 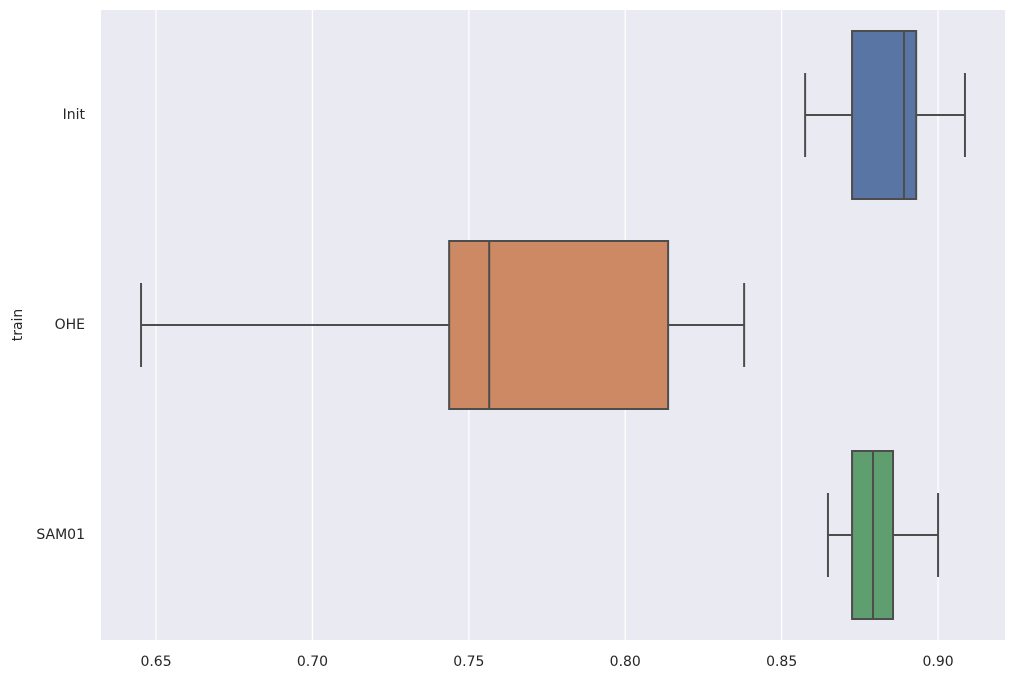 What do you see at coordinates (625, 662) in the screenshot?
I see `x-tick-label: 0.80` at bounding box center [625, 662].